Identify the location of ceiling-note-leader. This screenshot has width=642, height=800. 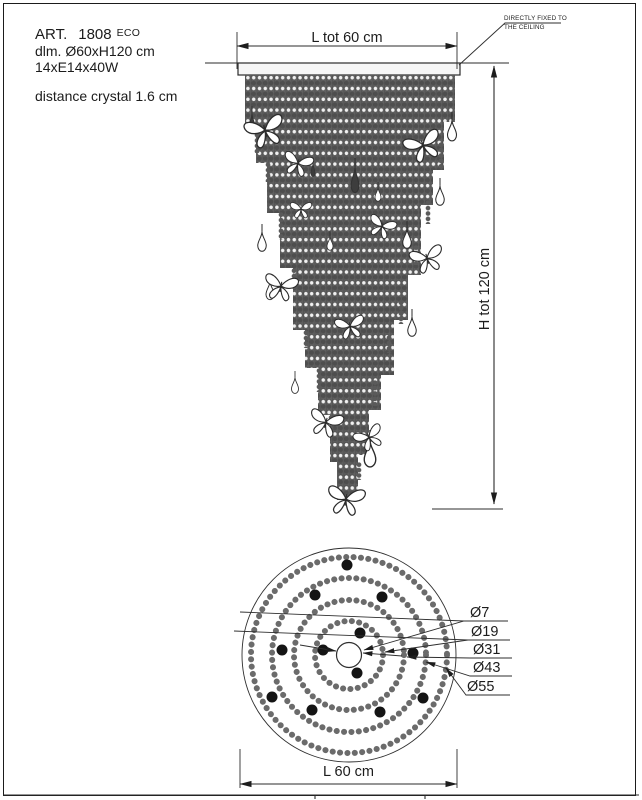
(509, 44).